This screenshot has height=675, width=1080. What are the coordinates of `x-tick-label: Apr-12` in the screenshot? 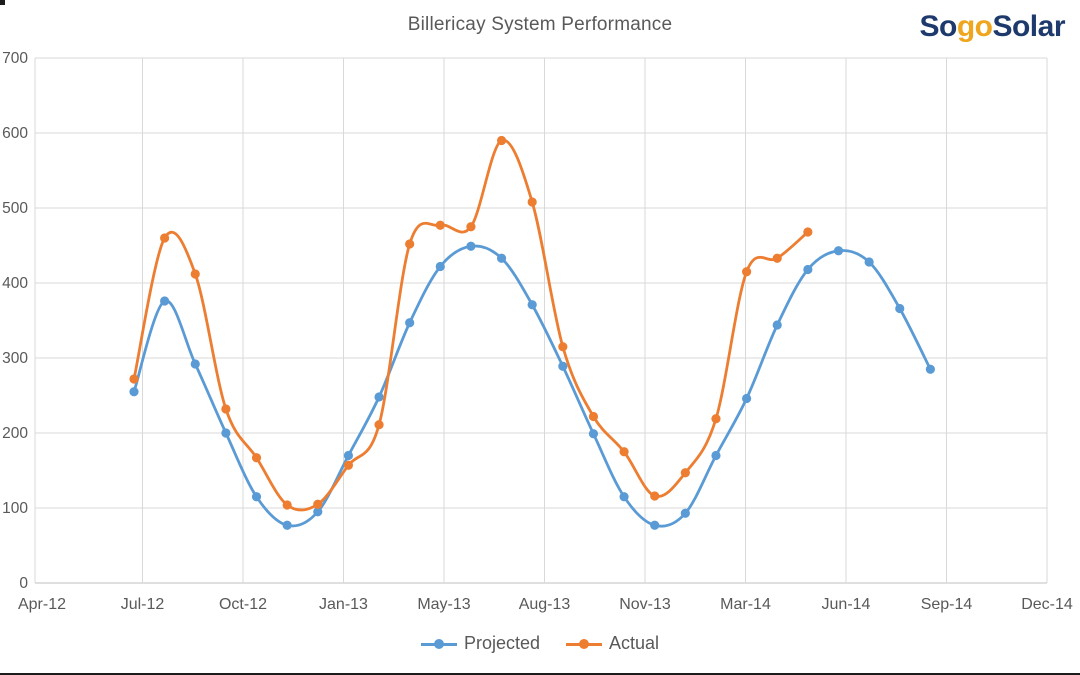 It's located at (42, 604).